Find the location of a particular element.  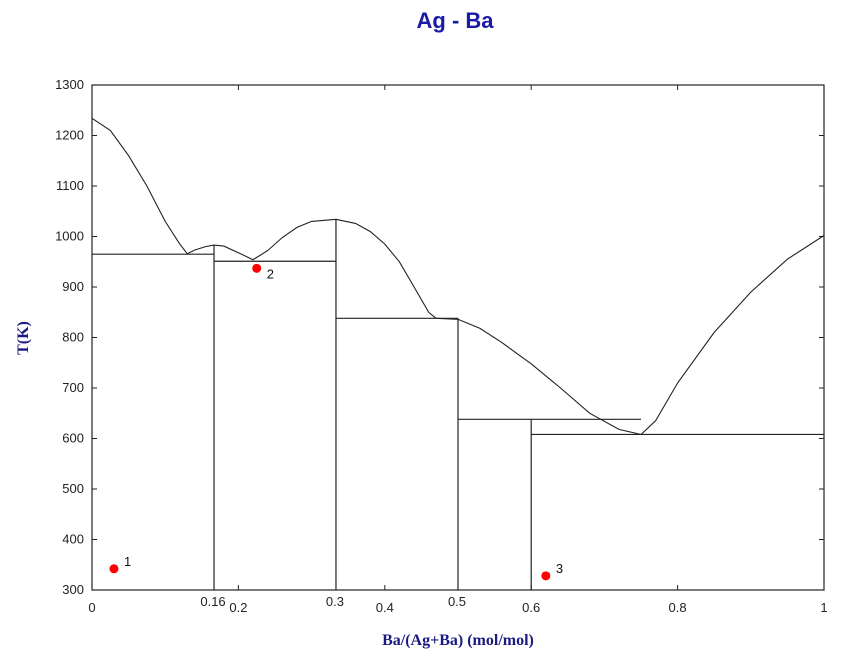

y-tick-label: 1300 is located at coordinates (69, 84).